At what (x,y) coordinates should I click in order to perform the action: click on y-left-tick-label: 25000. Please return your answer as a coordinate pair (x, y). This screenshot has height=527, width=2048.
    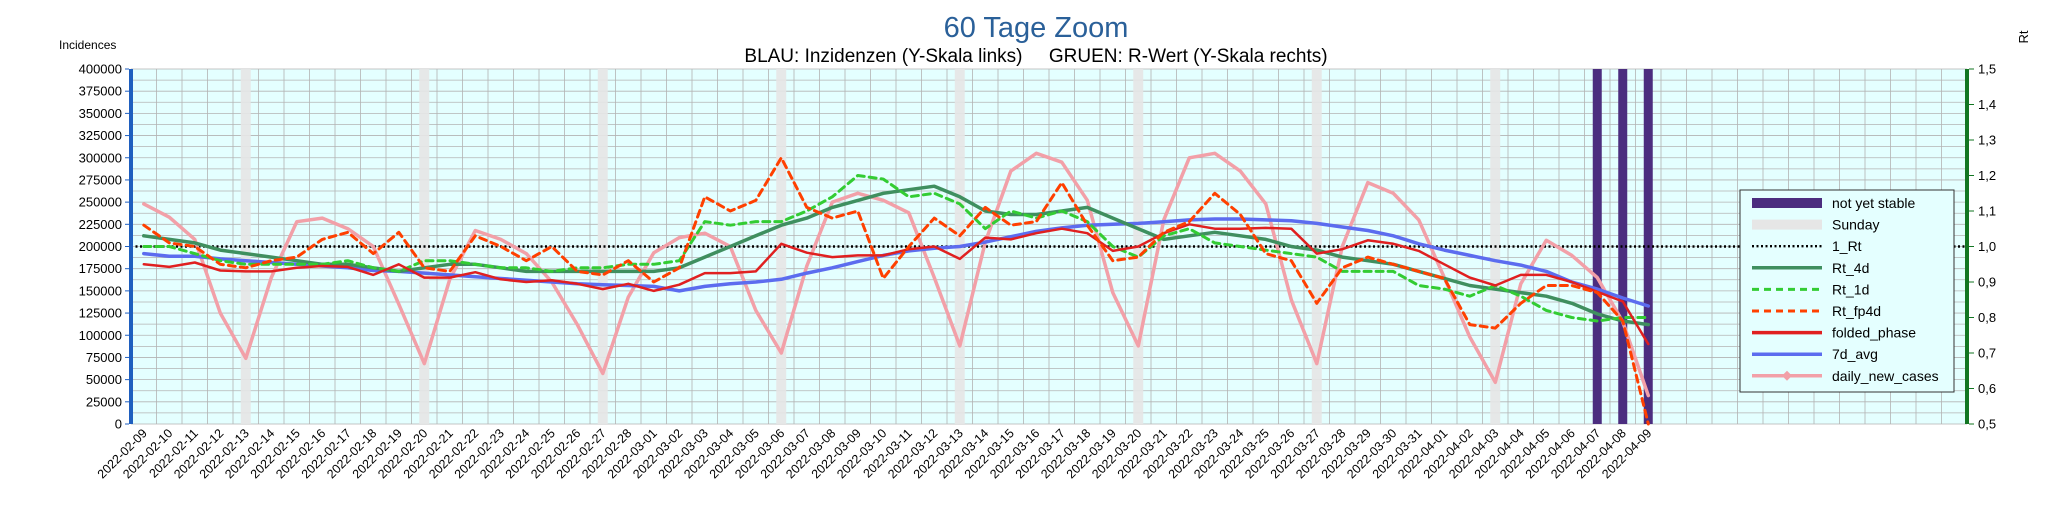
    Looking at the image, I should click on (104, 401).